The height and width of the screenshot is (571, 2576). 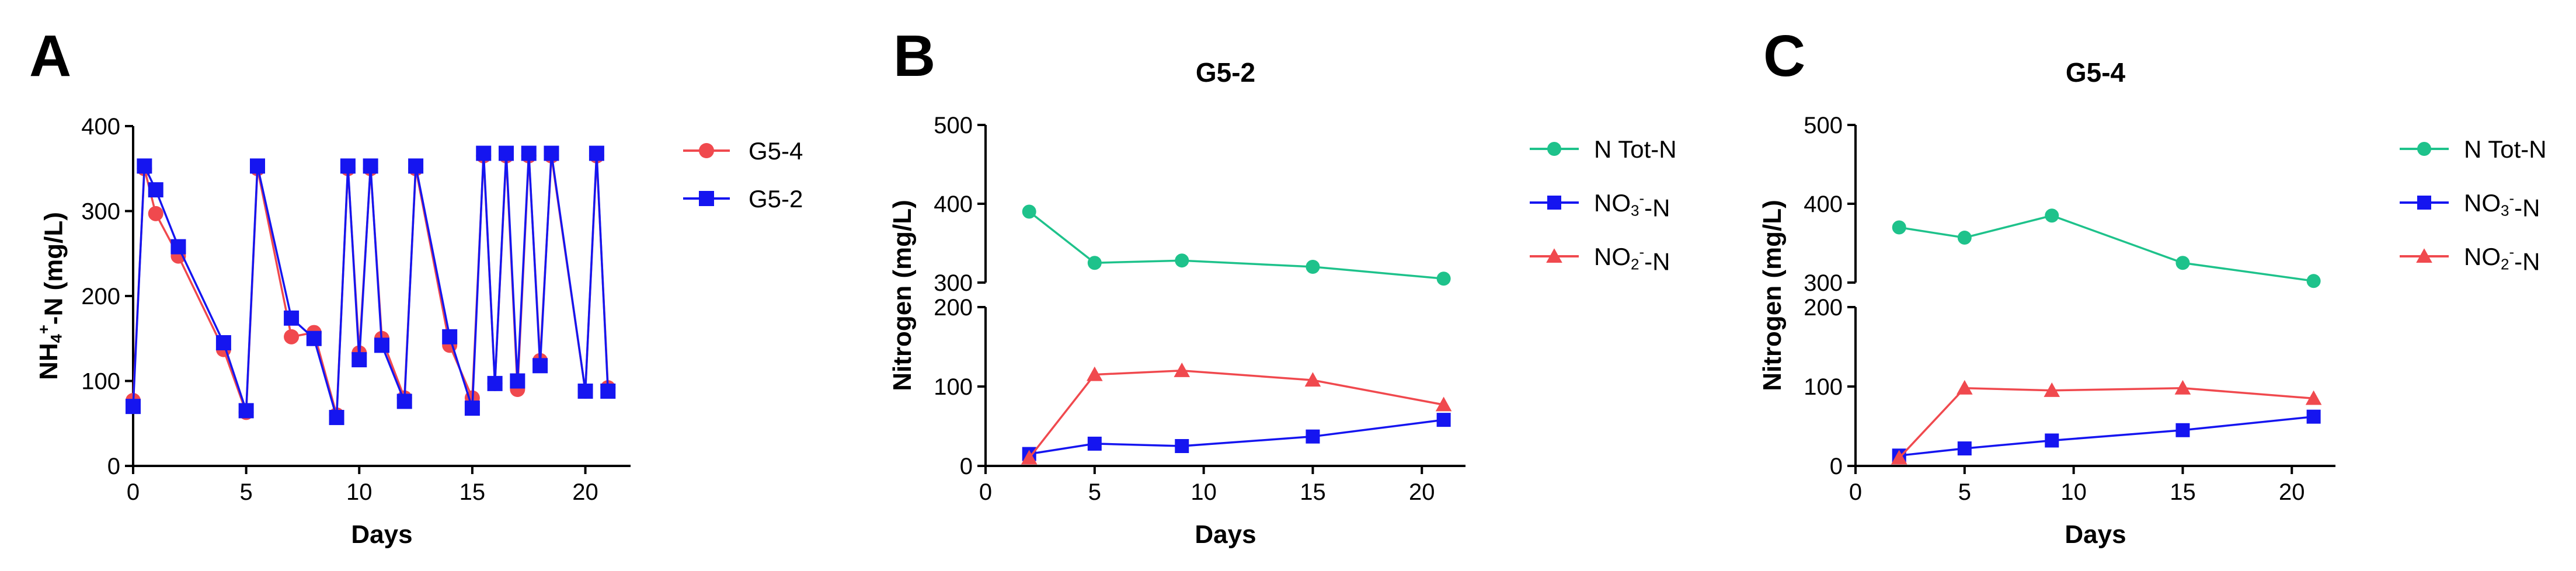 I want to click on legend-label: G5-4, so click(x=776, y=151).